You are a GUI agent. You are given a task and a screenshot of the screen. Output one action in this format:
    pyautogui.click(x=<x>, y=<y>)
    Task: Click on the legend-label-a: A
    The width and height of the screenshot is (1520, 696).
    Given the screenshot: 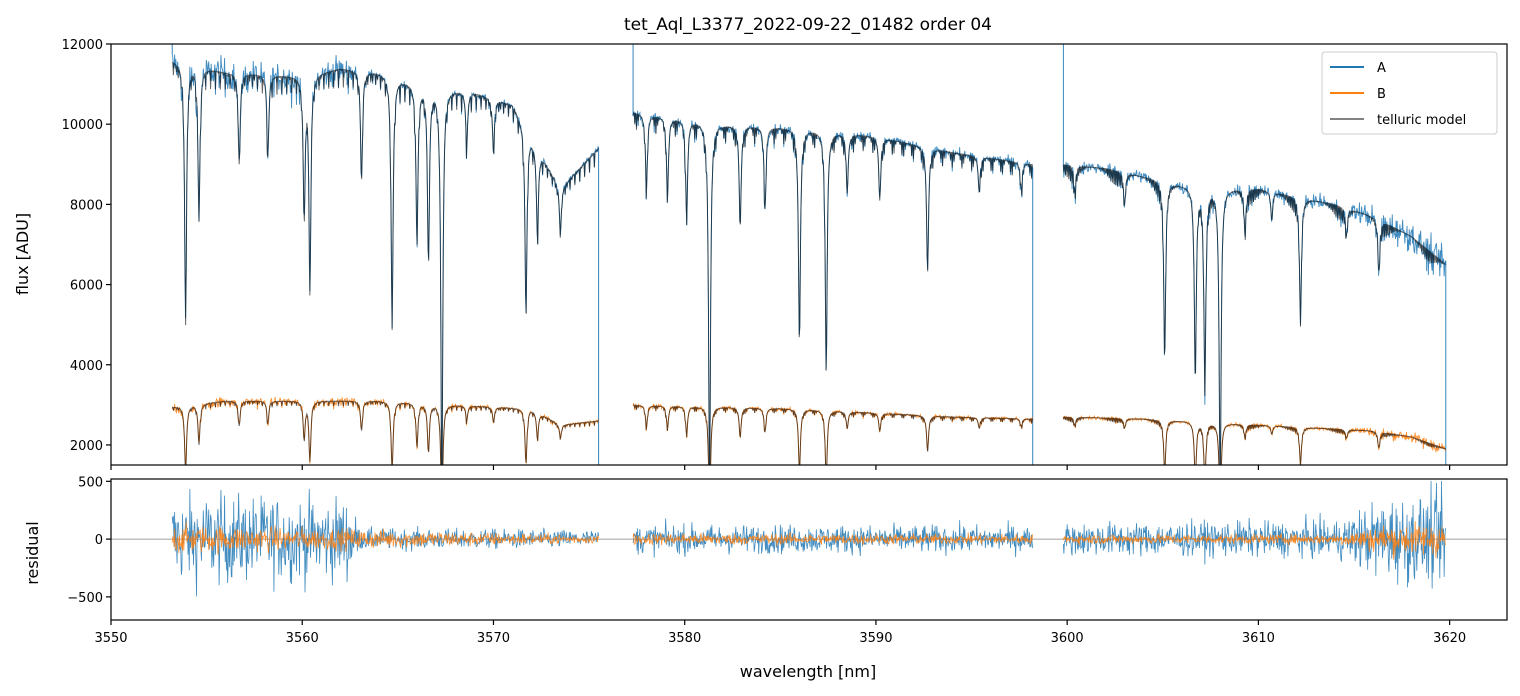 What is the action you would take?
    pyautogui.click(x=1381, y=68)
    